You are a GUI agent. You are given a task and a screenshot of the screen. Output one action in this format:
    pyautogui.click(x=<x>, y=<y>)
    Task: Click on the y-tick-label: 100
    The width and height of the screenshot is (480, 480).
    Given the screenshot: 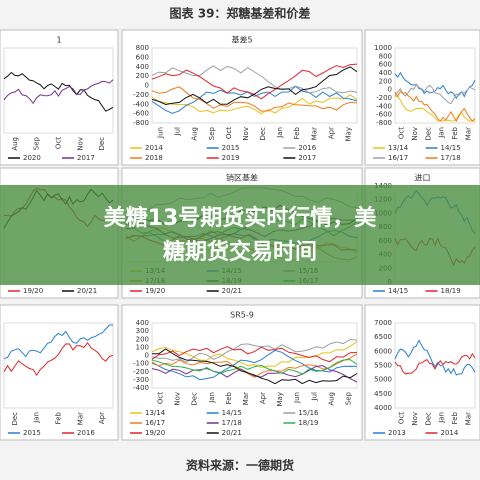 What is the action you would take?
    pyautogui.click(x=142, y=347)
    